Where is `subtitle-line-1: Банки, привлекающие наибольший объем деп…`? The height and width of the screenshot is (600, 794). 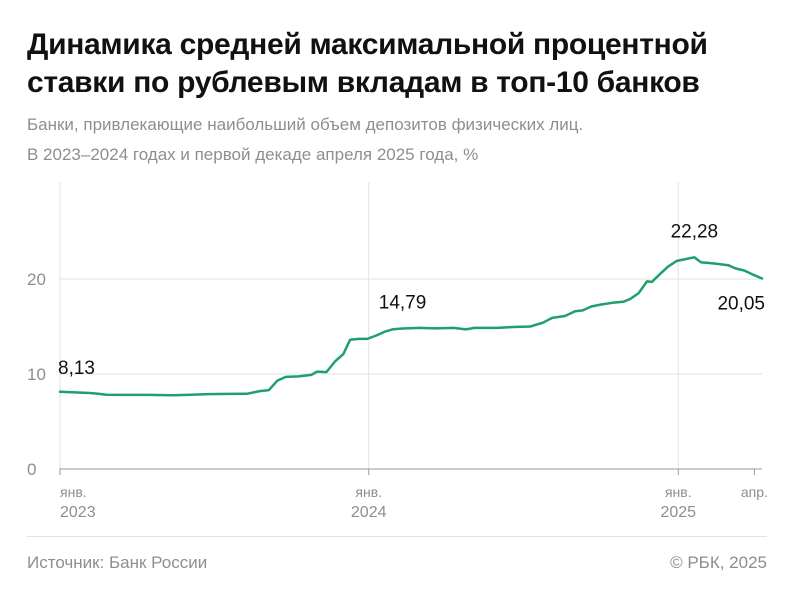 subtitle-line-1: Банки, привлекающие наибольший объем деп… is located at coordinates (305, 124).